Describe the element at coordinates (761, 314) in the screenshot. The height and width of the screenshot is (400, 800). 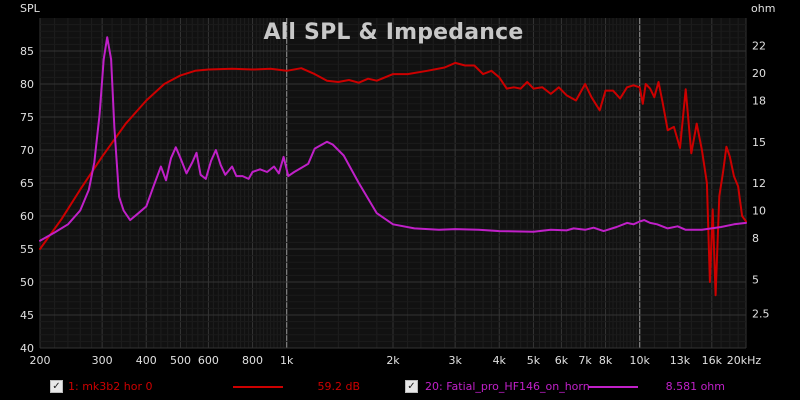
I see `y-right-tick-label: 2.5` at that location.